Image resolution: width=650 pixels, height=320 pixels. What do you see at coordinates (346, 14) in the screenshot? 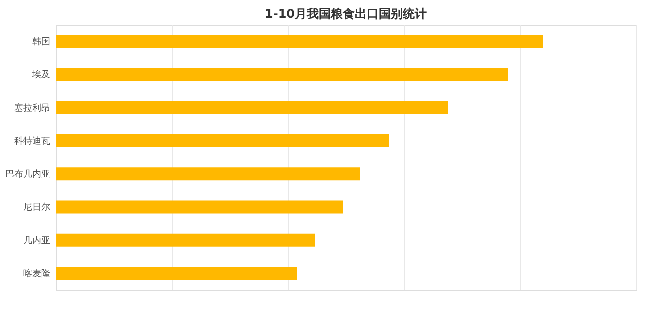
I see `chart-title: 1-10月我国粮食出口国别统计` at bounding box center [346, 14].